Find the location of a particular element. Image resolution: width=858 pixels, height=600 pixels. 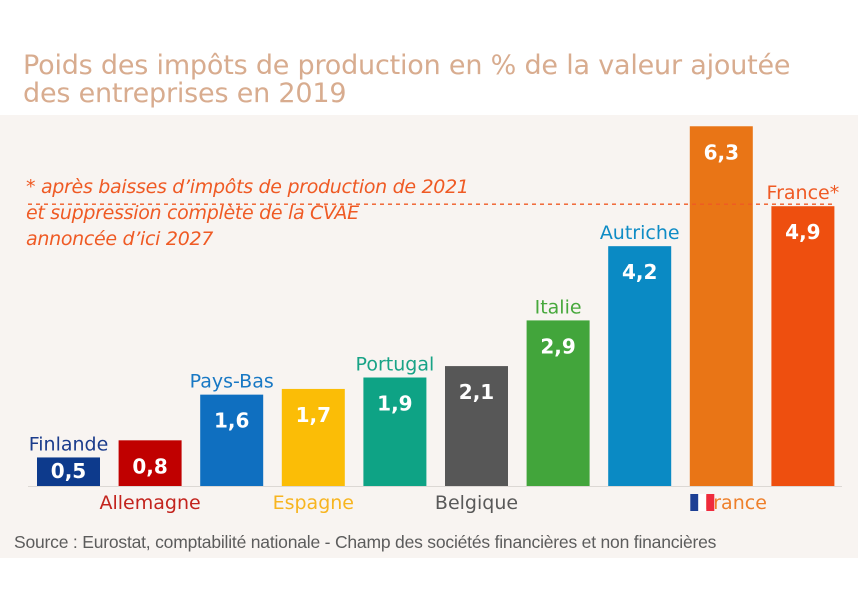

bar-france is located at coordinates (721, 306).